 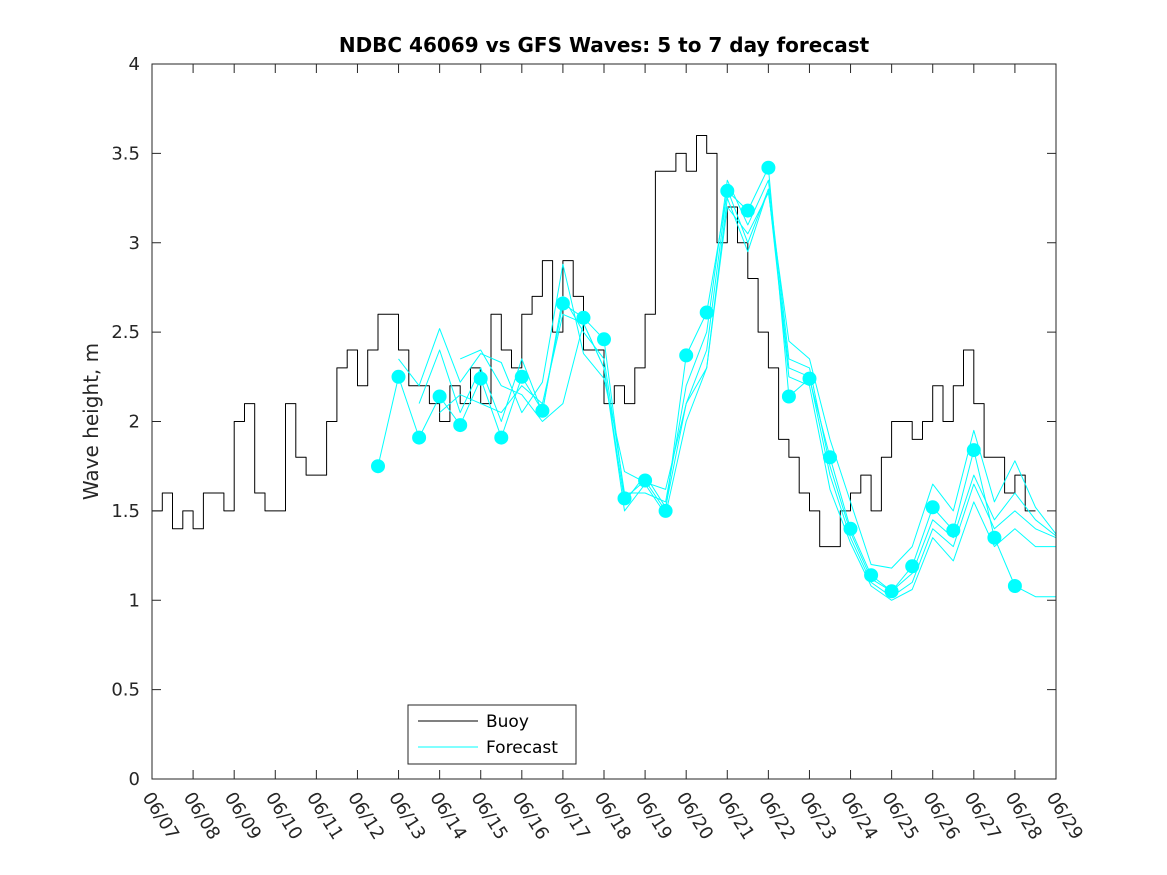 I want to click on legend-buoy-label: Buoy, so click(x=507, y=722).